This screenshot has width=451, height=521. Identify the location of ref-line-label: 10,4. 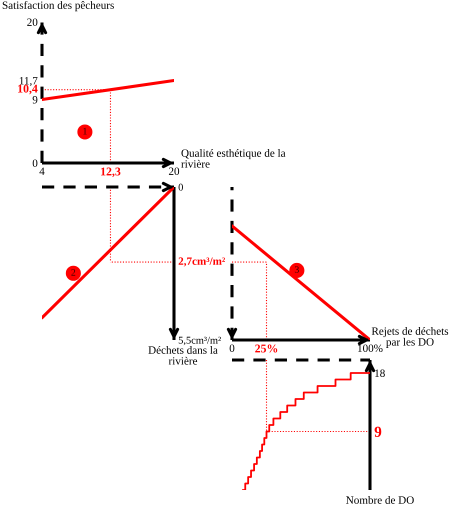
(28, 89).